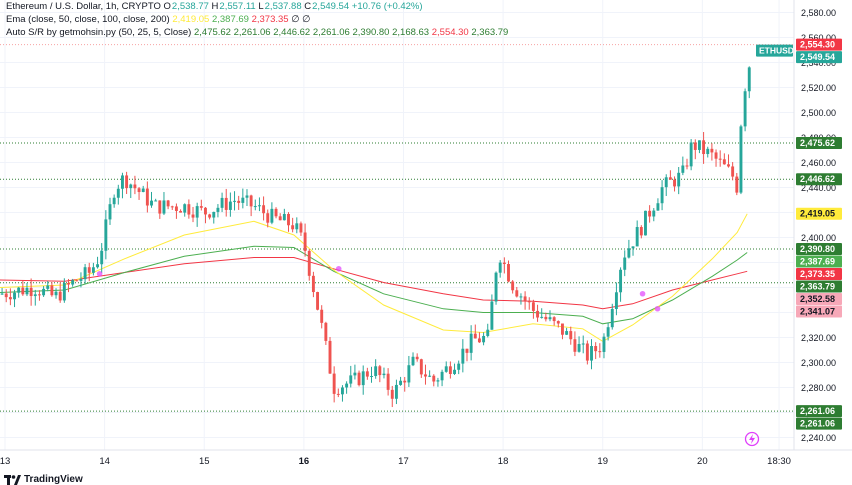  Describe the element at coordinates (819, 44) in the screenshot. I see `price-label: 2,554.30` at that location.